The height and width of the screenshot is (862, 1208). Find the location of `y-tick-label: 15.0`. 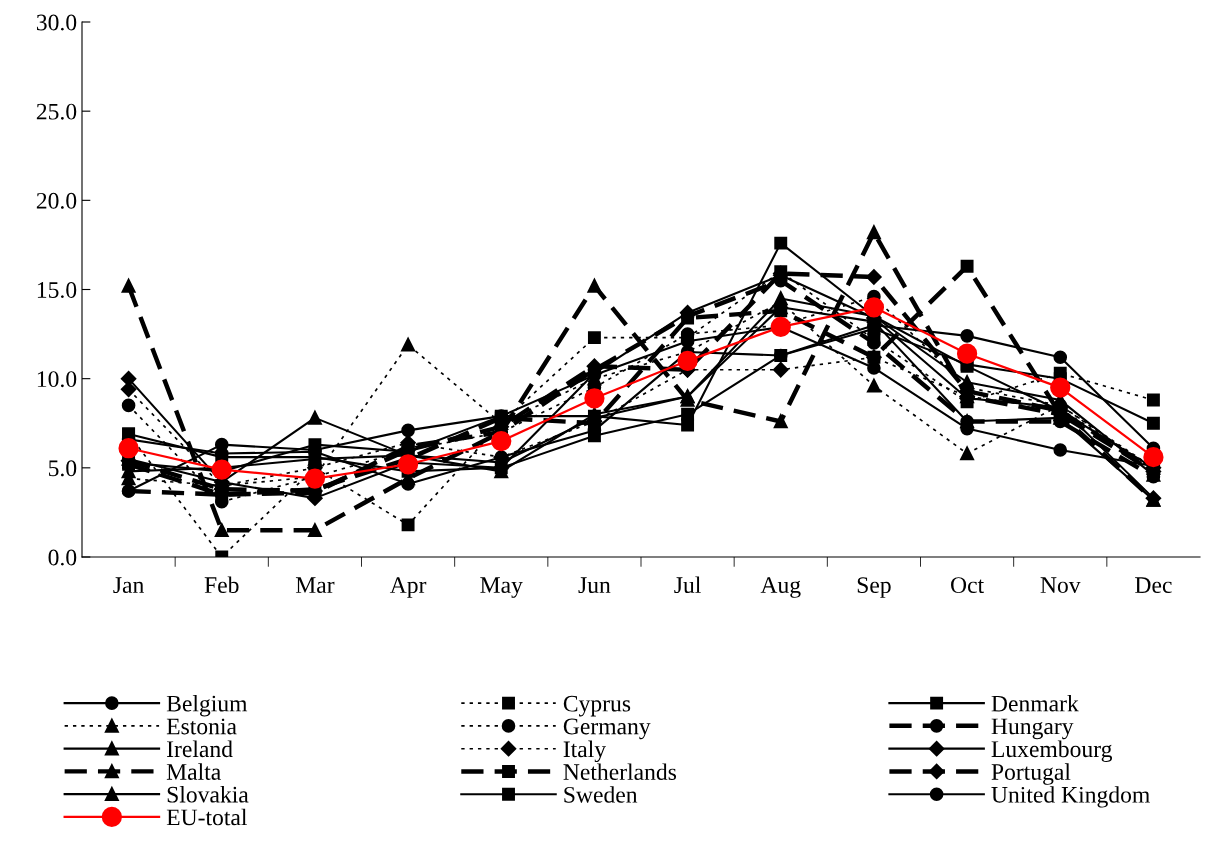

y-tick-label: 15.0 is located at coordinates (57, 290).